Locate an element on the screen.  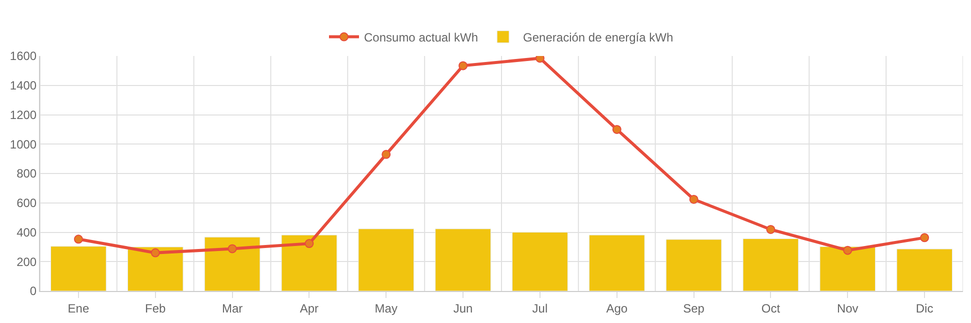
x-tick-label: Sep is located at coordinates (694, 308).